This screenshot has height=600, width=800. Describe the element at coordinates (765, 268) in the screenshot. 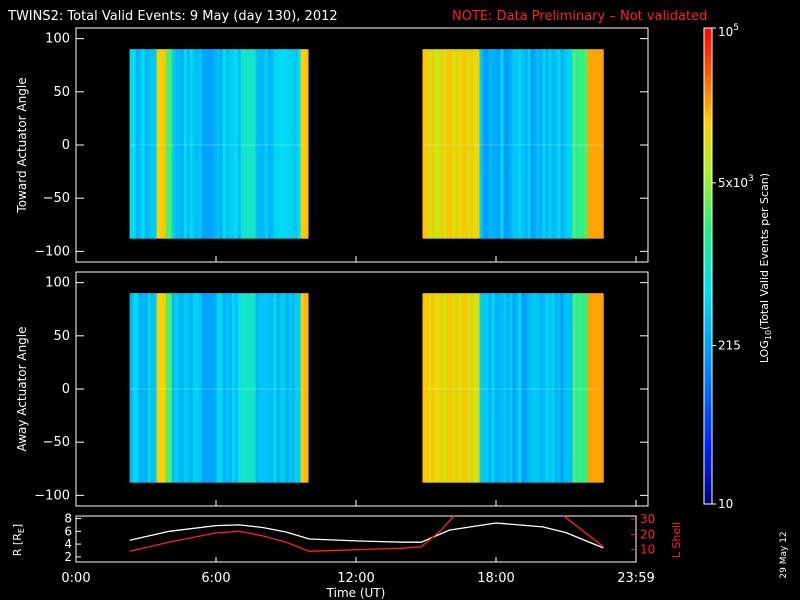

I see `colorbar-label: LOG10(Total Valid Events per Scan)` at that location.